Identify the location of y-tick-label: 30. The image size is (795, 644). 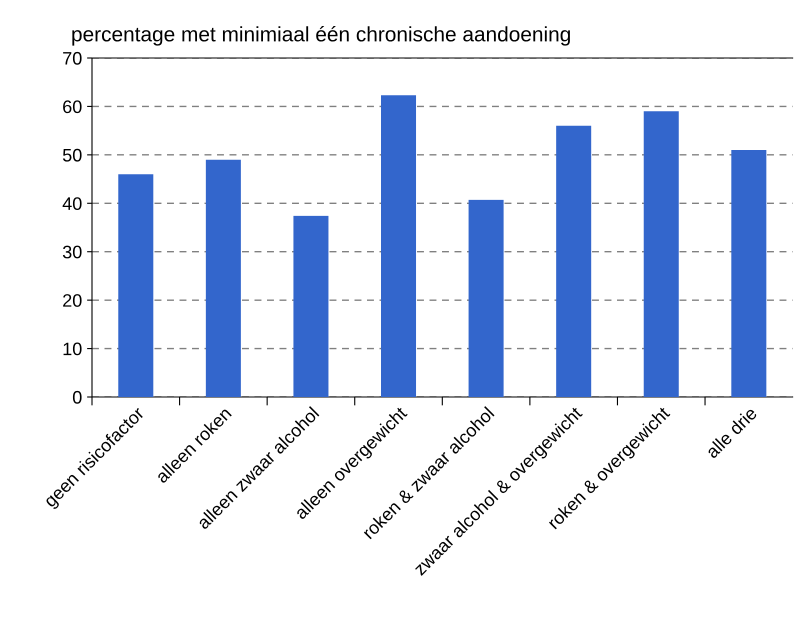
(72, 252).